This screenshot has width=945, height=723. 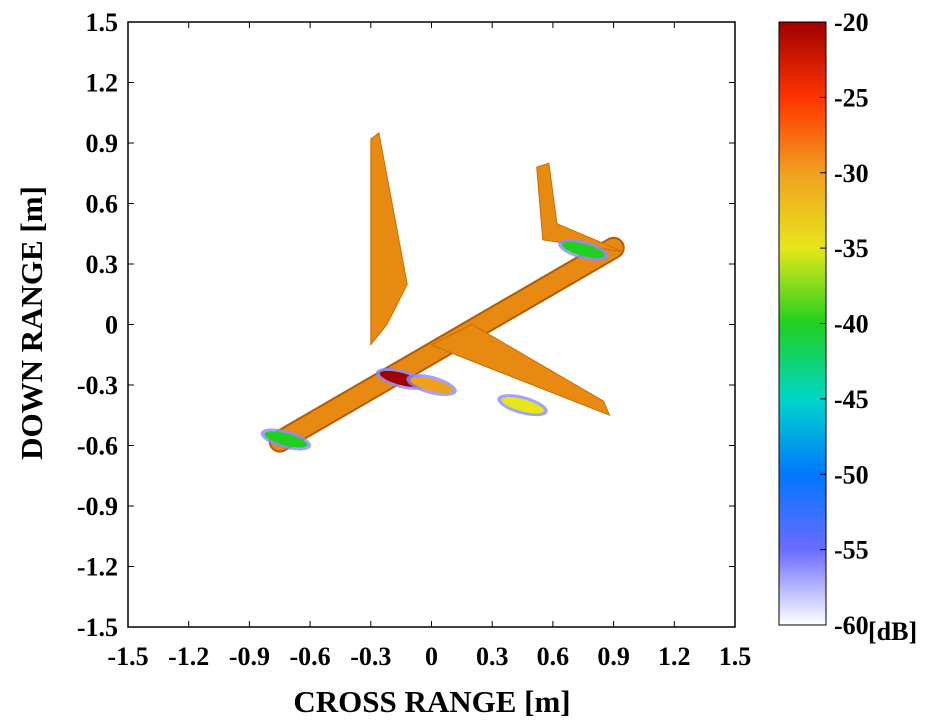 What do you see at coordinates (111, 325) in the screenshot?
I see `y-tick-label: 0` at bounding box center [111, 325].